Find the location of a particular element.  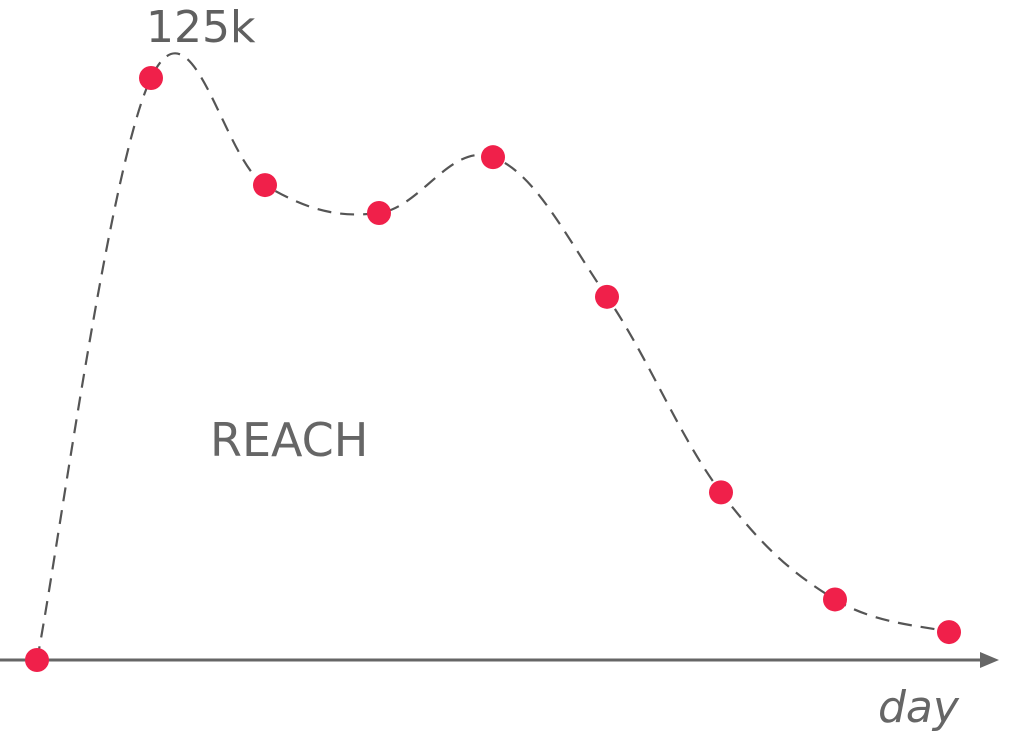

series-label: REACH is located at coordinates (289, 440).